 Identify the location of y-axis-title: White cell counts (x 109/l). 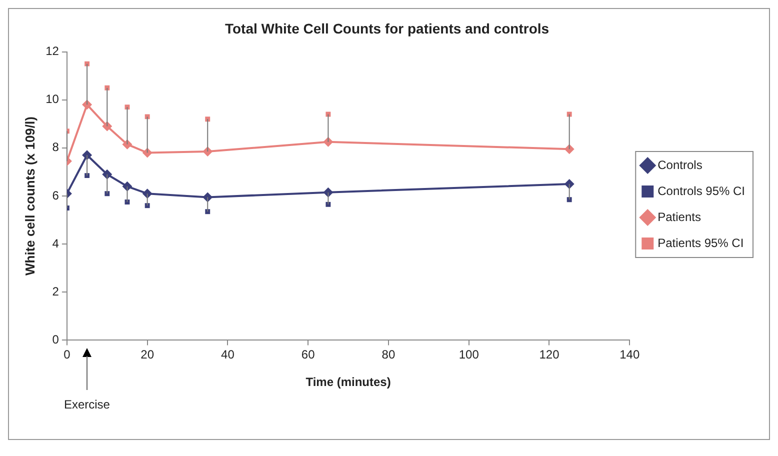
(30, 196).